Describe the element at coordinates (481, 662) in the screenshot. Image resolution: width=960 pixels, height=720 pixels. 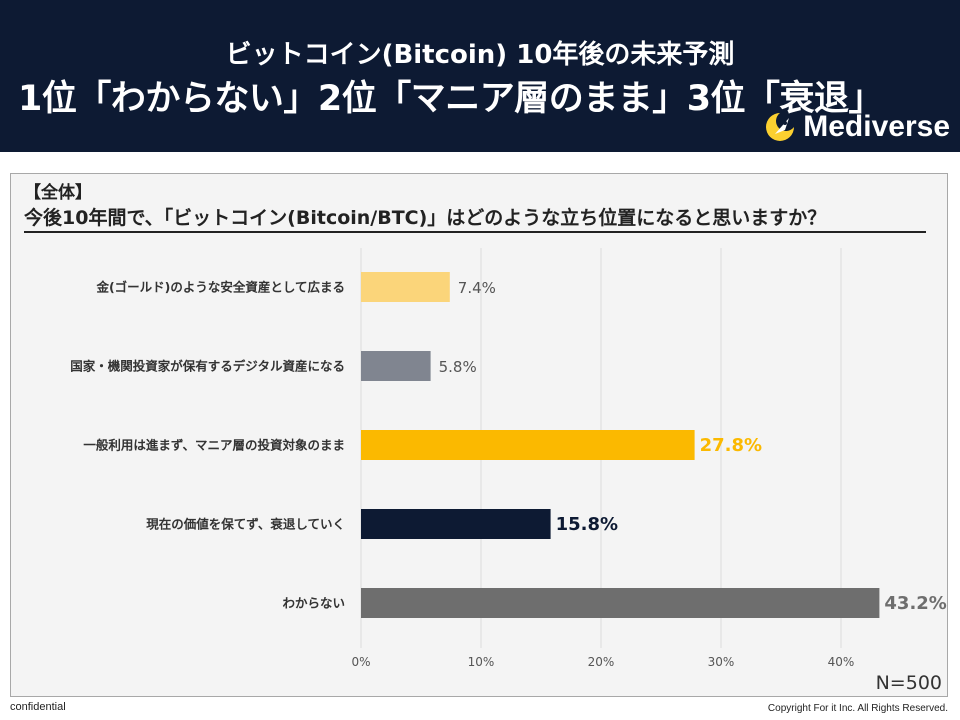
I see `x-tick-label: 10%` at that location.